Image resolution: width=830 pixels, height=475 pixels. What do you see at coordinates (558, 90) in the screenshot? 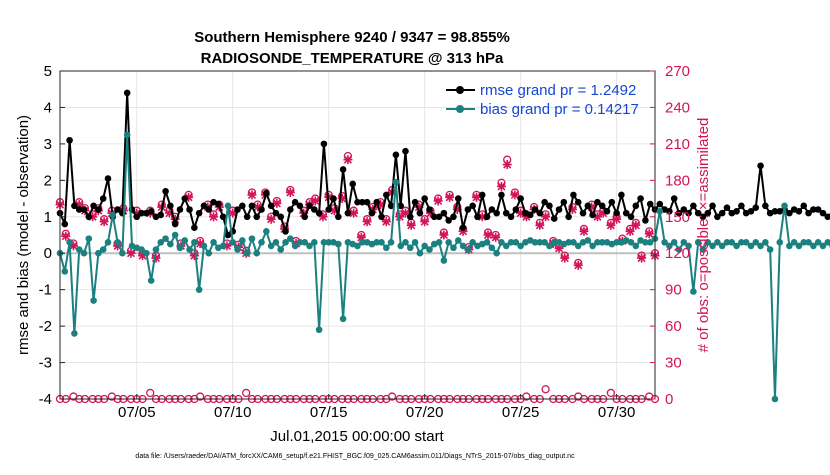
I see `legend-rmse-label: rmse grand pr = 1.2492` at bounding box center [558, 90].